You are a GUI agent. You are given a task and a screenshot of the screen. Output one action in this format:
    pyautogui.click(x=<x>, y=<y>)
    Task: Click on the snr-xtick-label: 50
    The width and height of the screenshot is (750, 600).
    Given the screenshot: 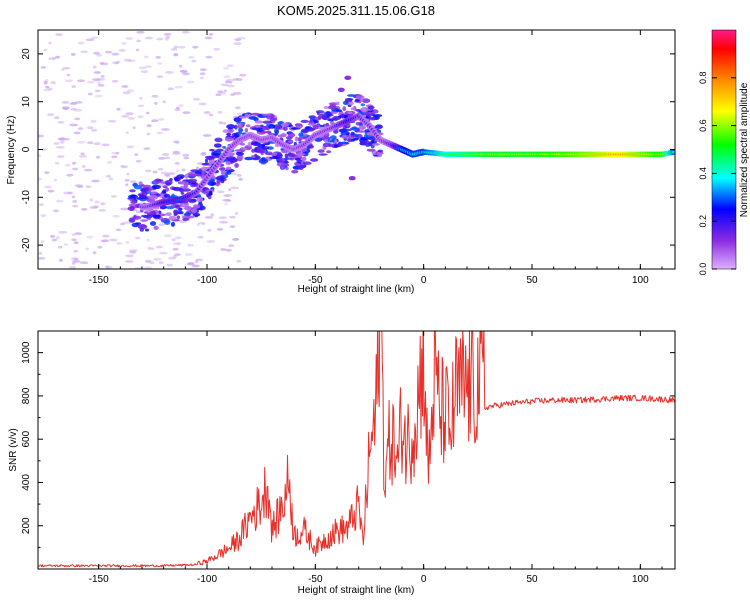 What is the action you would take?
    pyautogui.click(x=532, y=579)
    